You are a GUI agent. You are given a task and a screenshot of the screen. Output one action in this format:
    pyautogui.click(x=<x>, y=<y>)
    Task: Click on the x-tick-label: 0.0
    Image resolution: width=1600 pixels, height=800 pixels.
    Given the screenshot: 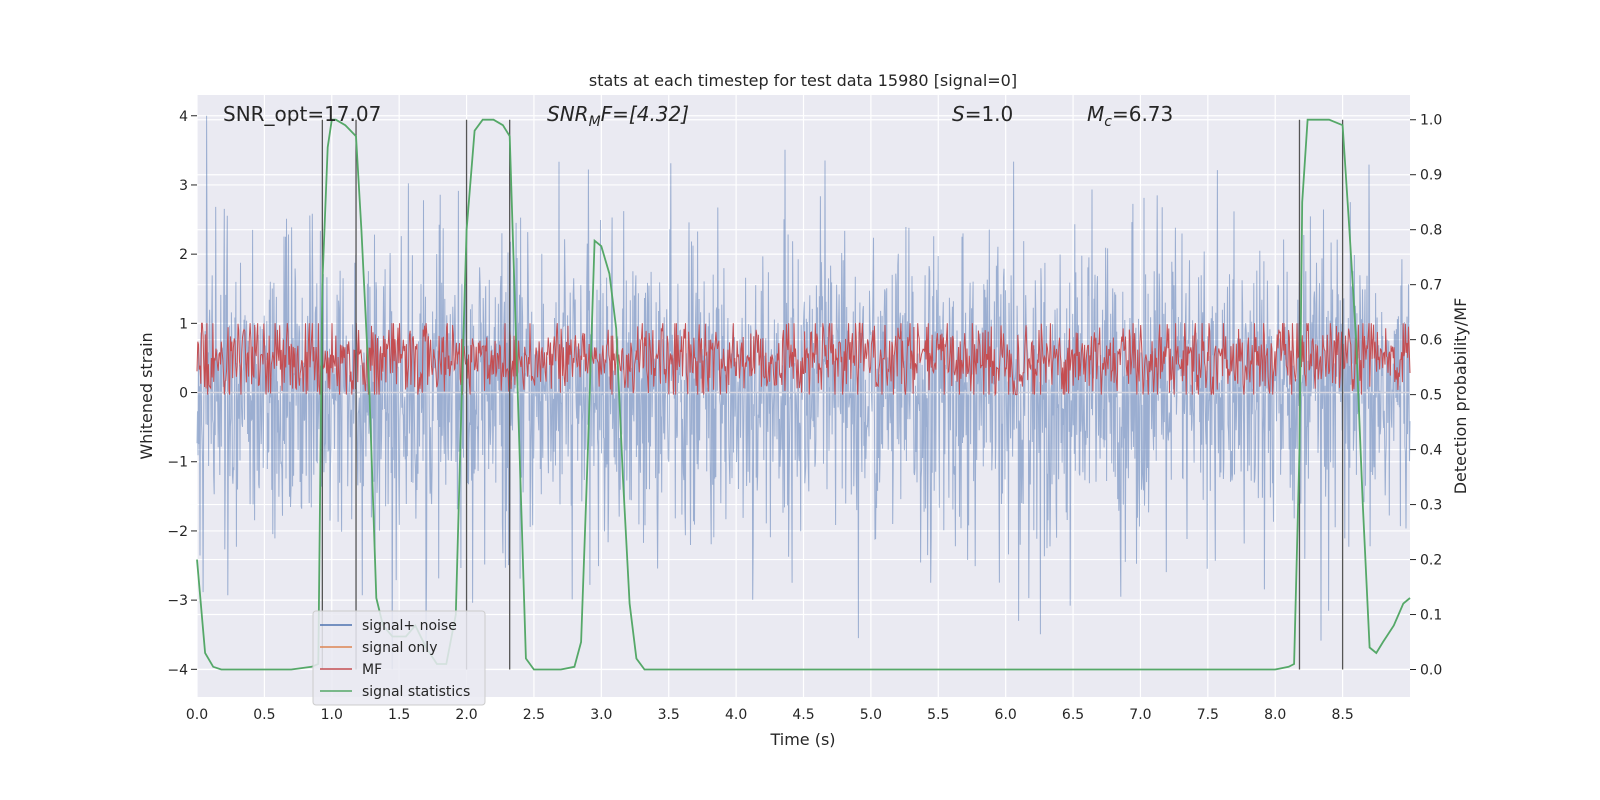 What is the action you would take?
    pyautogui.click(x=197, y=715)
    